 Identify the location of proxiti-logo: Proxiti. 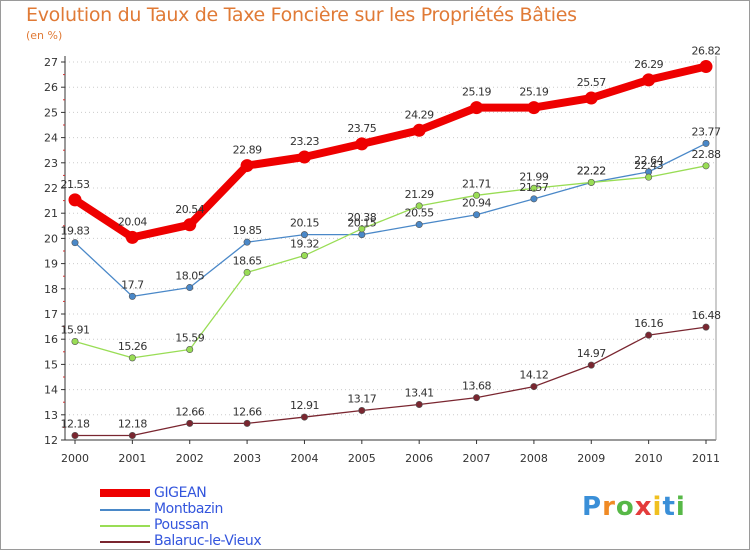
(634, 507).